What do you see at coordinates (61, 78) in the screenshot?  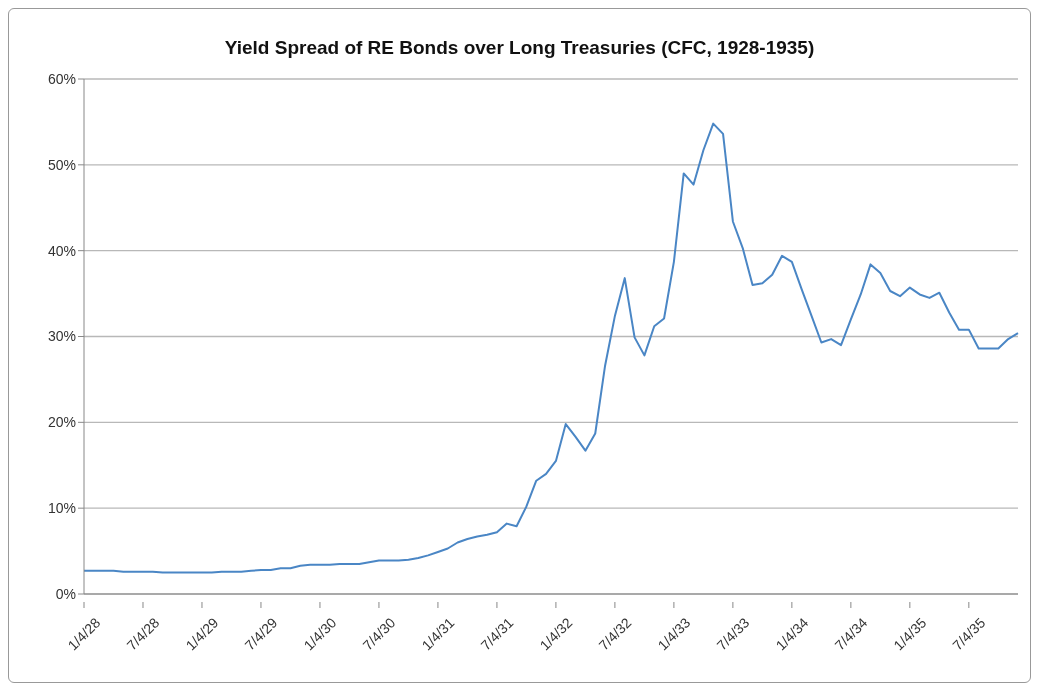 I see `y-tick-label: 60%` at bounding box center [61, 78].